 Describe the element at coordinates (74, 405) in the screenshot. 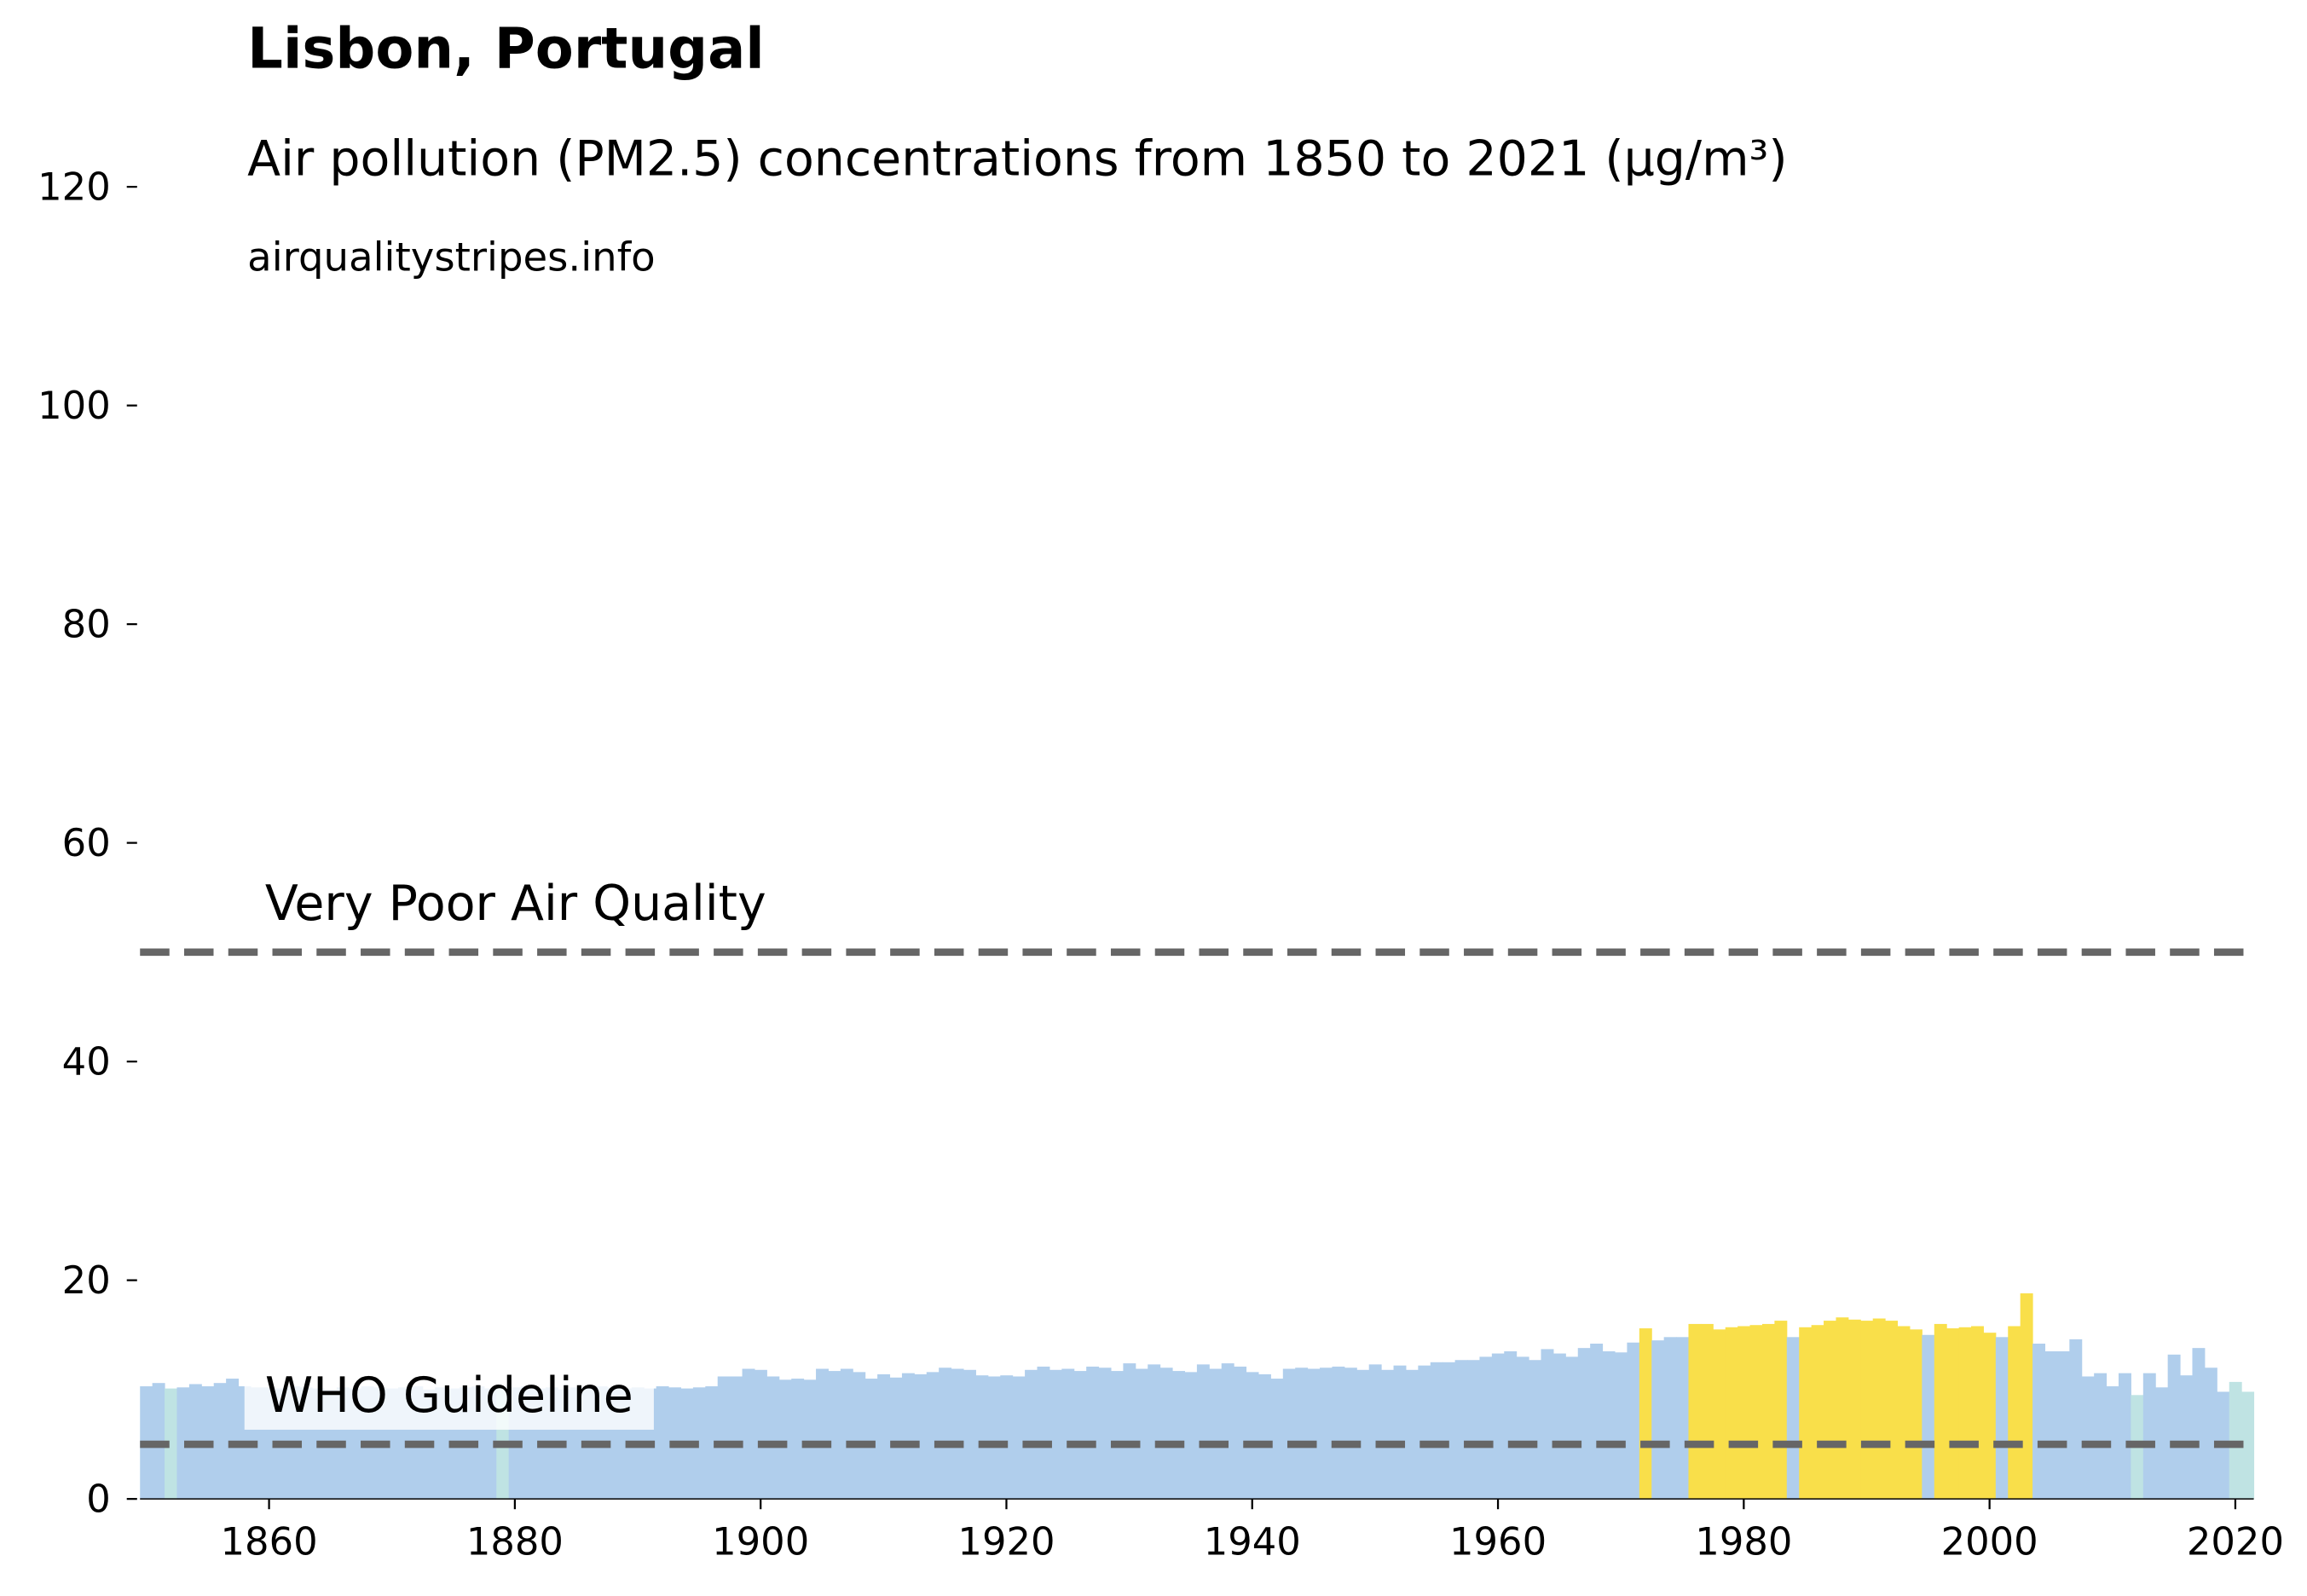

I see `y-tick-label: 100` at that location.